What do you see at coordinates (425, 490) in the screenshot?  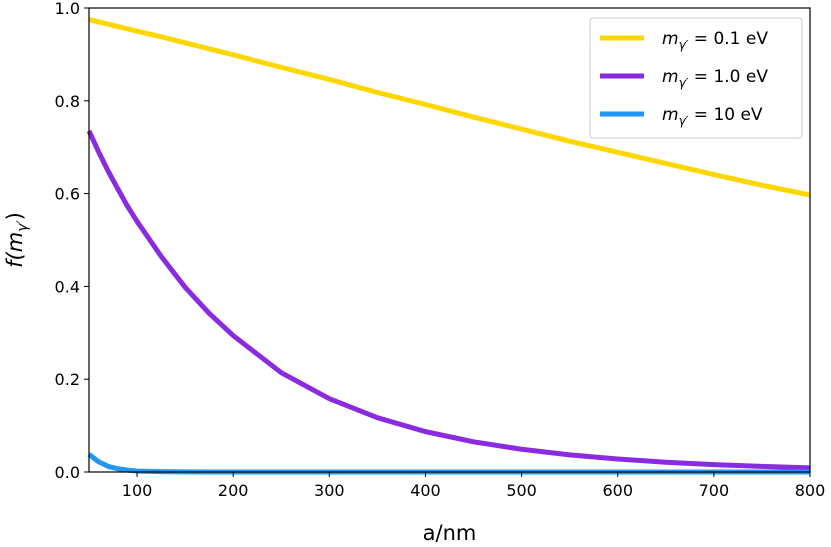 I see `x-tick-label-4: 400` at bounding box center [425, 490].